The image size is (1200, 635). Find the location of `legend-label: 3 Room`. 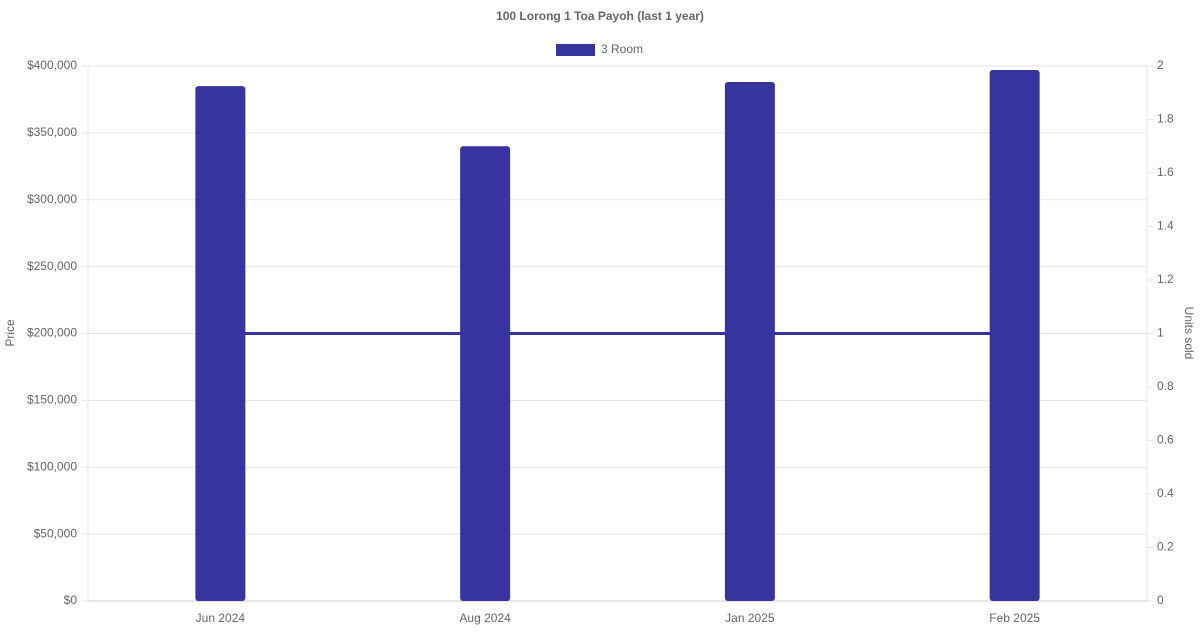

legend-label: 3 Room is located at coordinates (622, 49).